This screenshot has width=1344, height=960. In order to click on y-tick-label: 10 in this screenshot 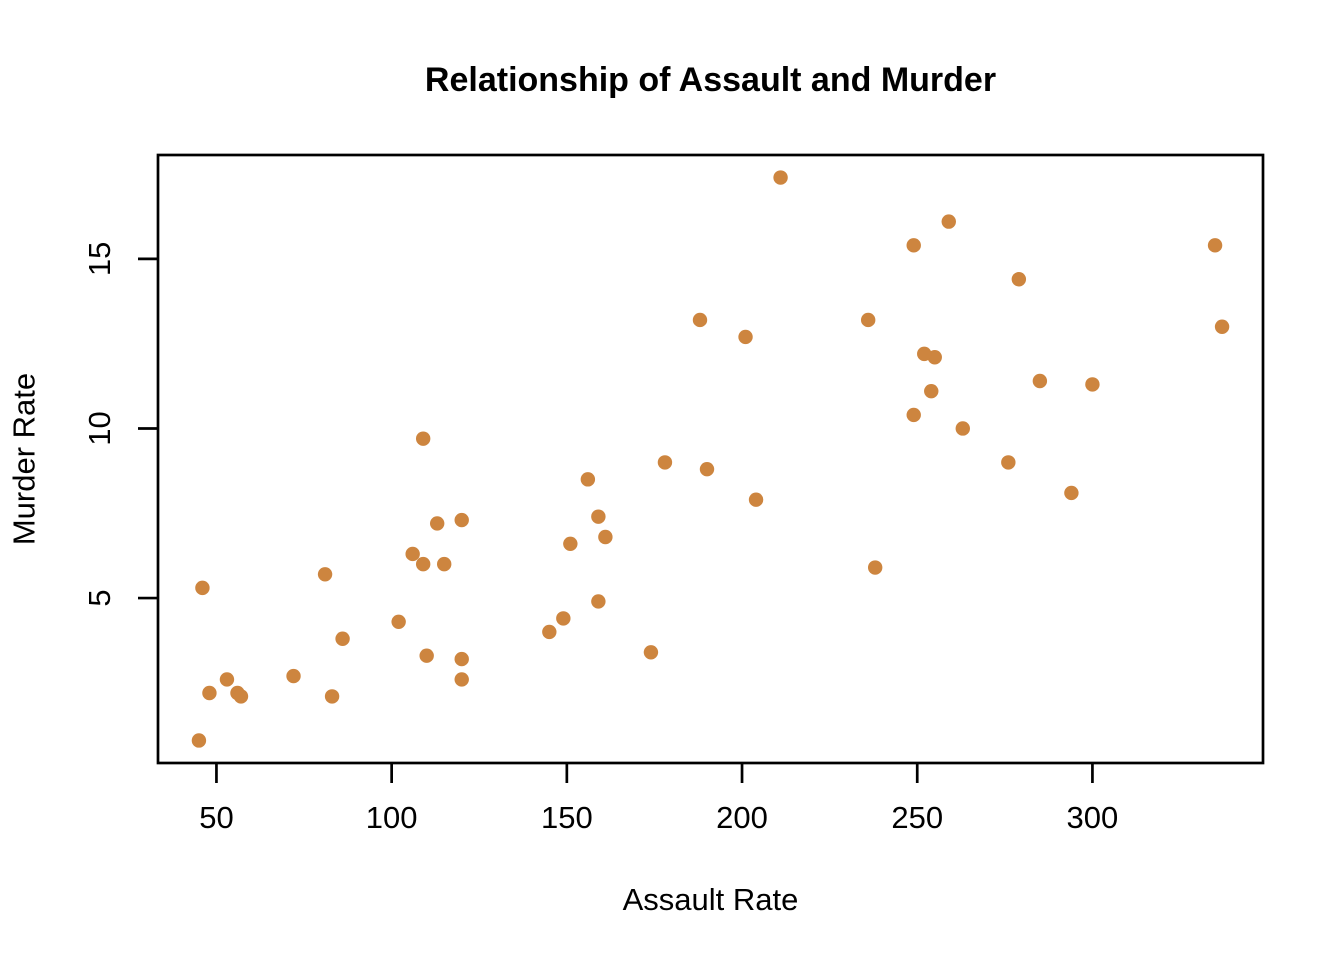, I will do `click(99, 428)`.